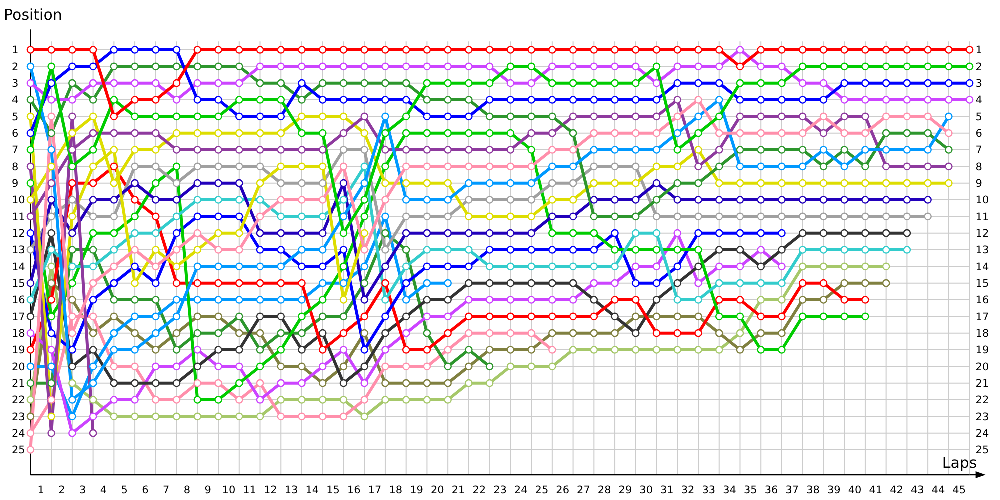 The height and width of the screenshot is (500, 1000). Describe the element at coordinates (983, 450) in the screenshot. I see `y2-tick-label: 25` at that location.